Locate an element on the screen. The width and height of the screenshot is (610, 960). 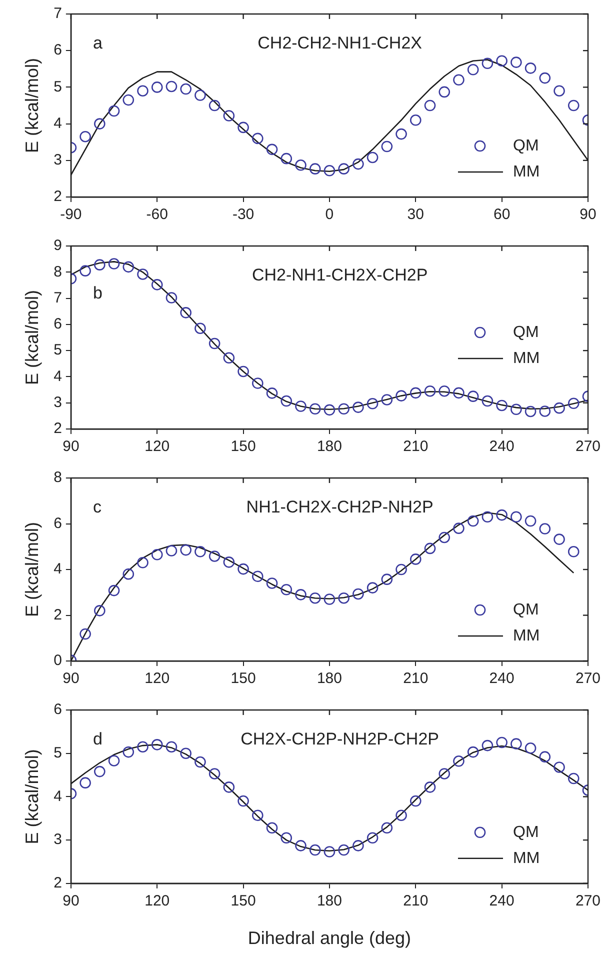
annotation: NH1-CH2X-CH2P-NH2P is located at coordinates (340, 507).